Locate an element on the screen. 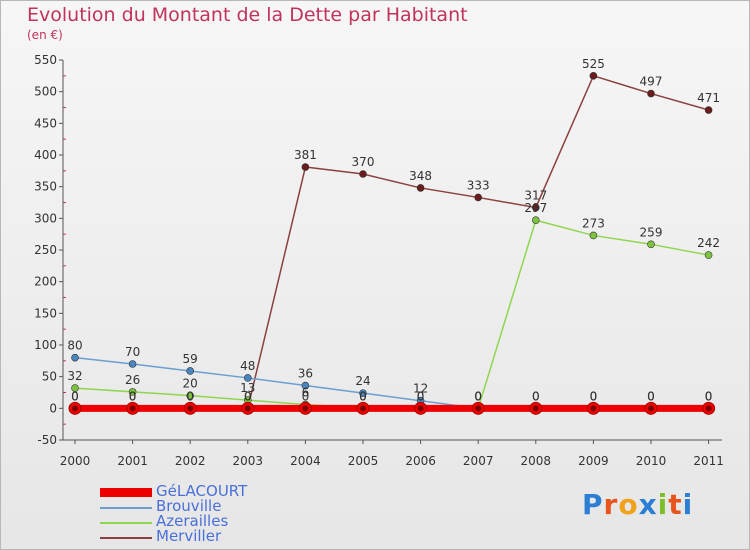 This screenshot has width=750, height=550. data-label: 13 is located at coordinates (247, 388).